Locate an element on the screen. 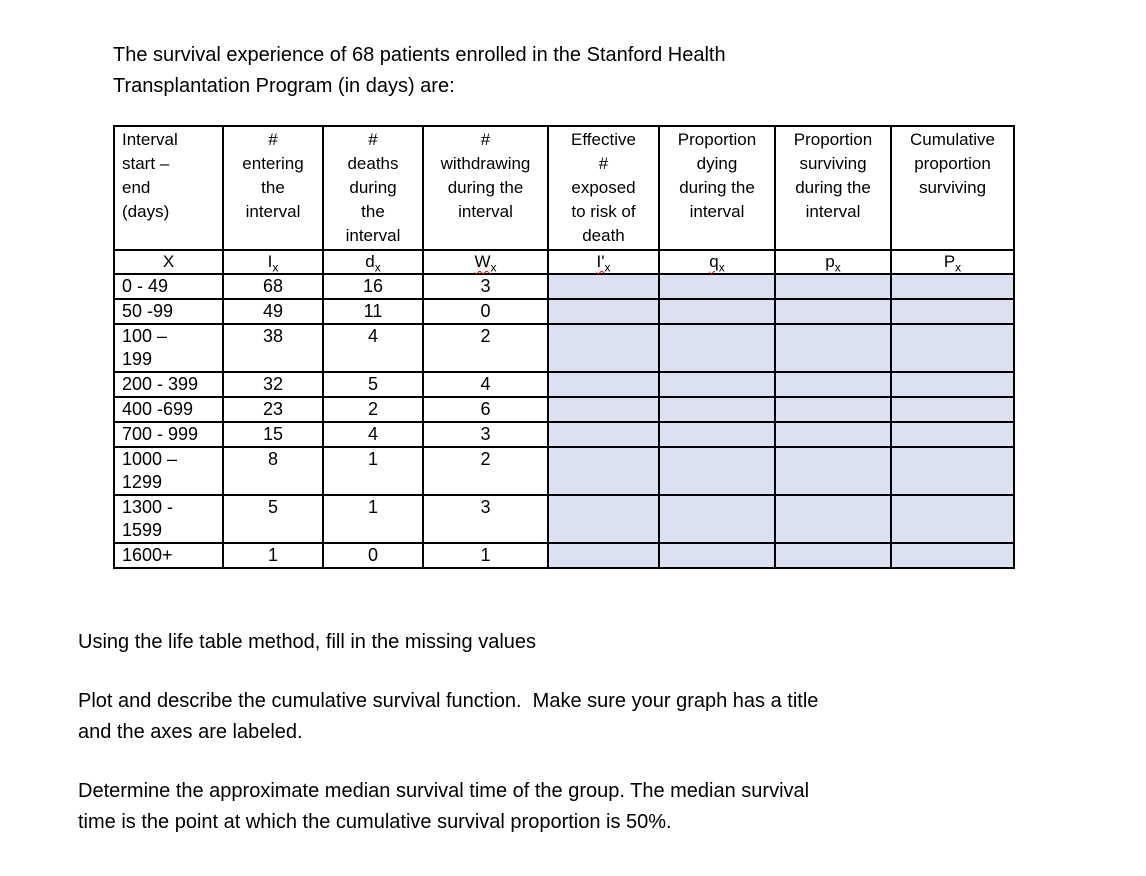  header-withdrawing: # withdrawing during the interval is located at coordinates (485, 188).